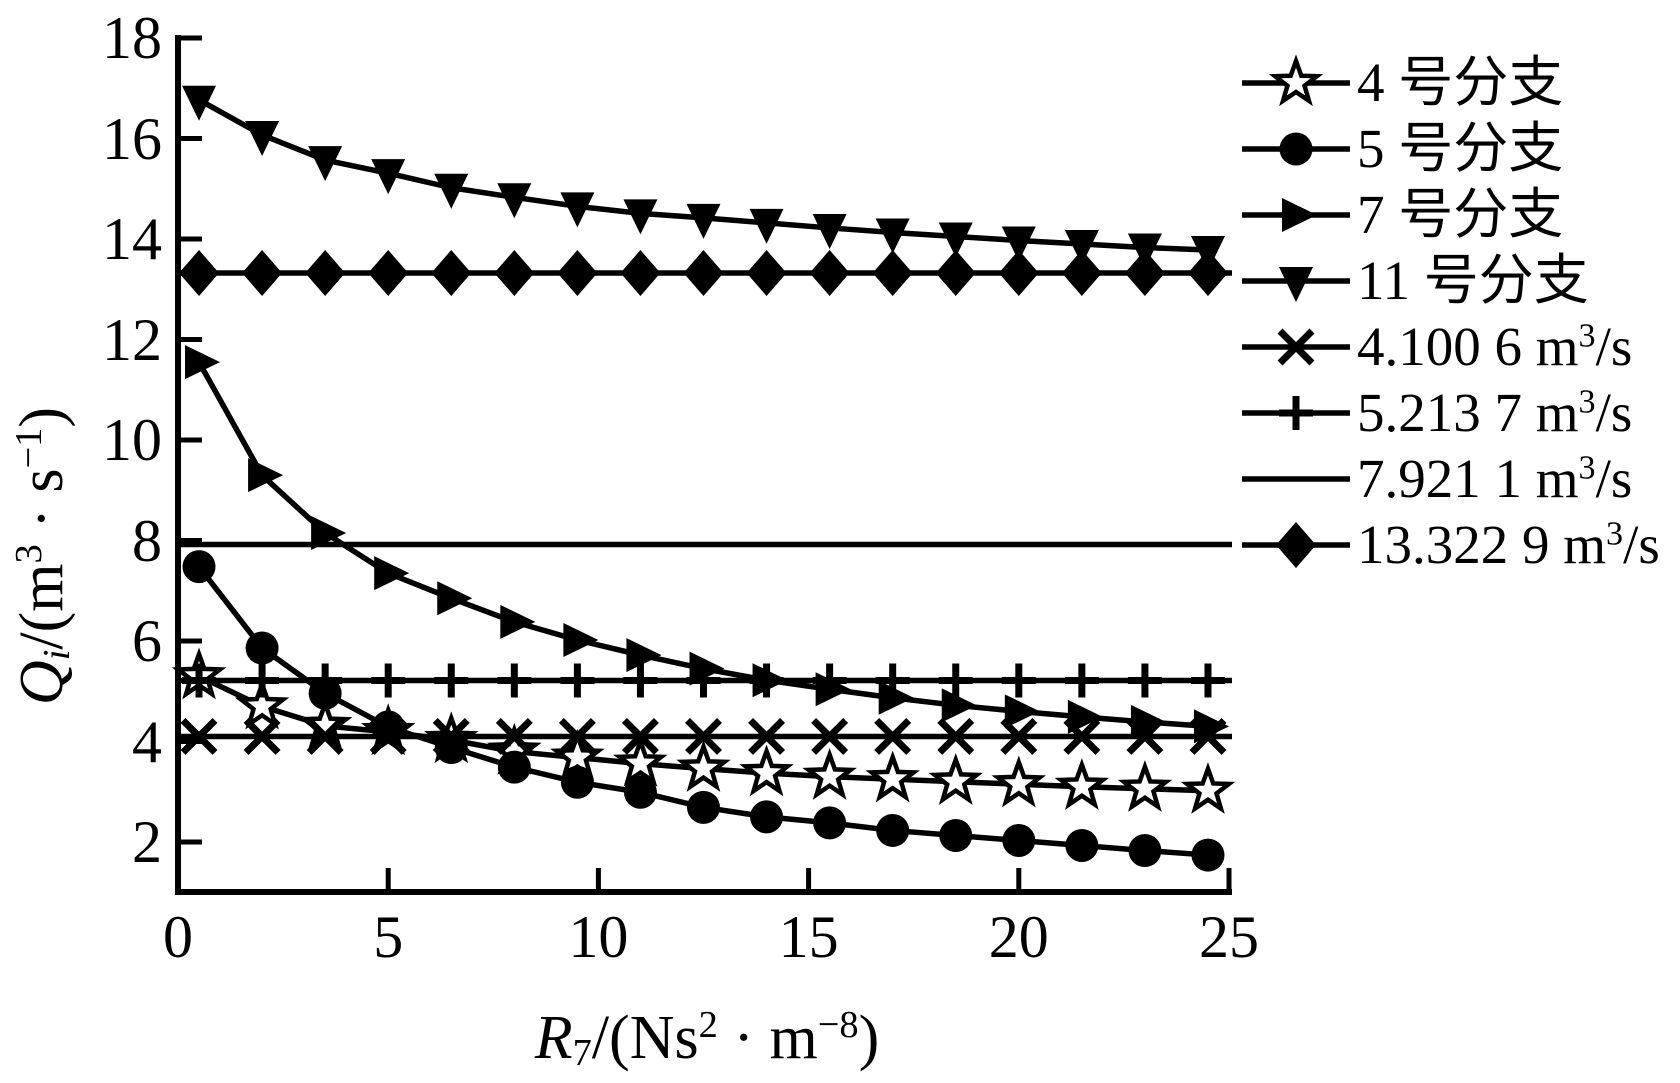  Describe the element at coordinates (1460, 214) in the screenshot. I see `text-segment: 7 号分支` at that location.